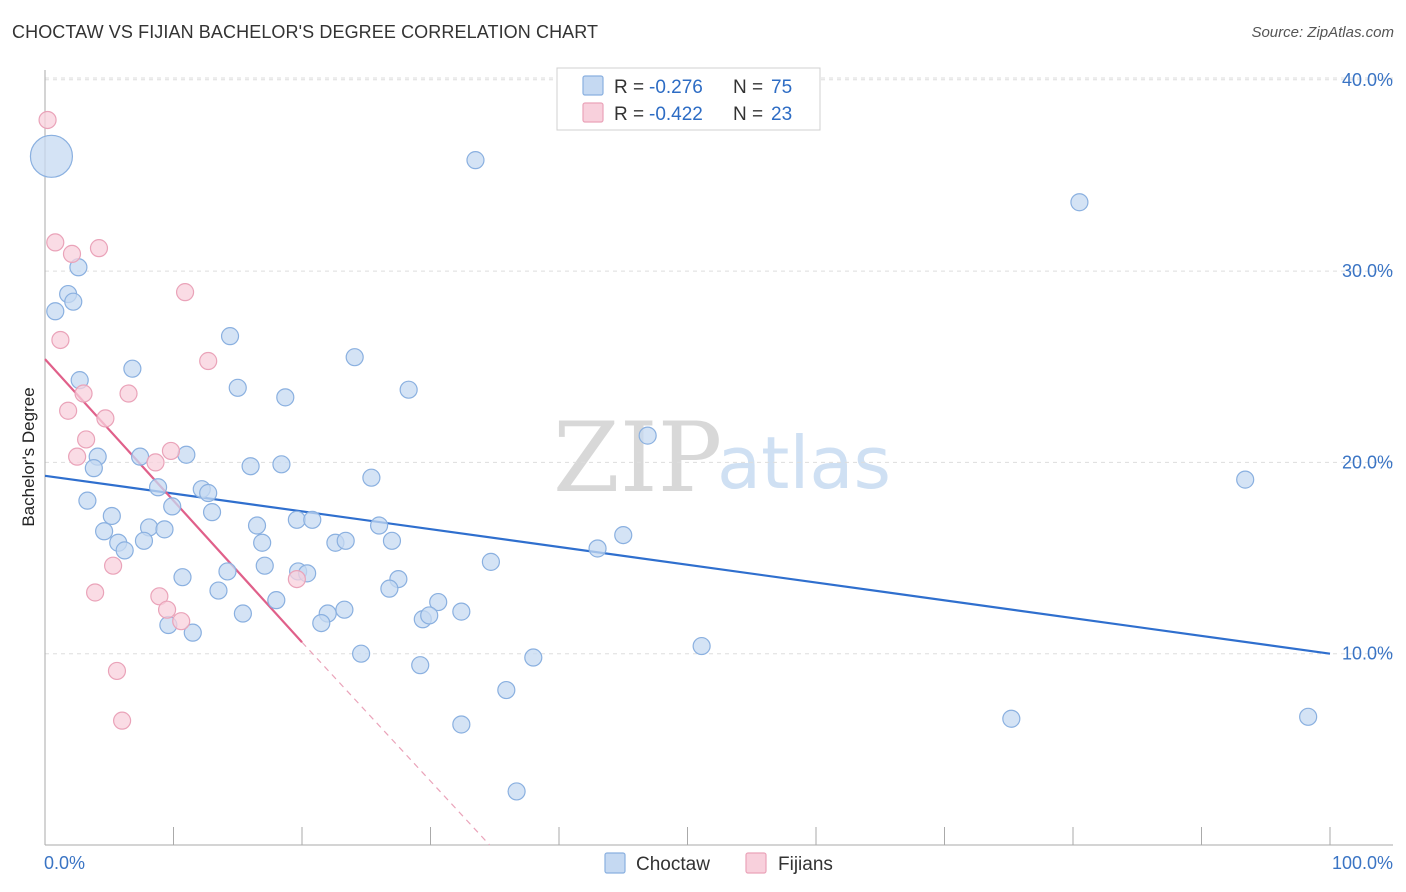 The width and height of the screenshot is (1406, 892). I want to click on y-tick-label: 20.0%, so click(1367, 462).